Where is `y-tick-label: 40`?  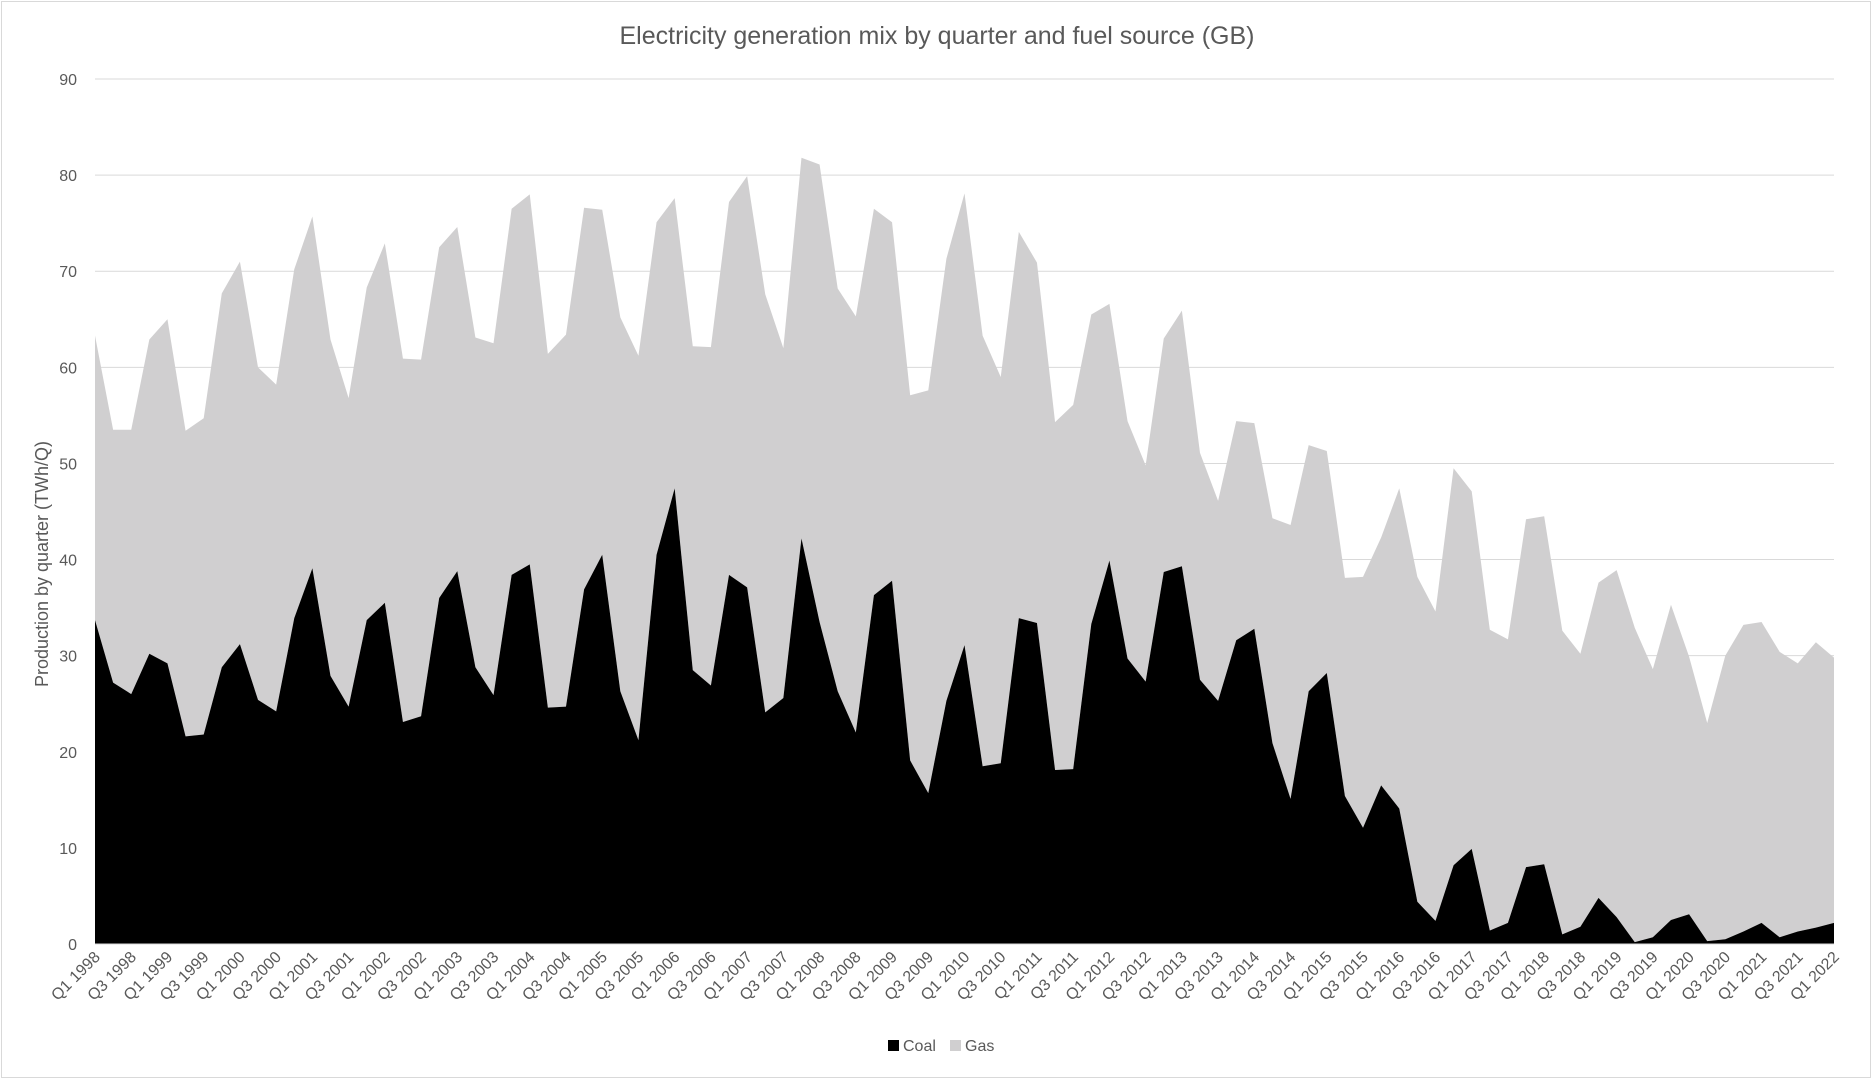 y-tick-label: 40 is located at coordinates (68, 561).